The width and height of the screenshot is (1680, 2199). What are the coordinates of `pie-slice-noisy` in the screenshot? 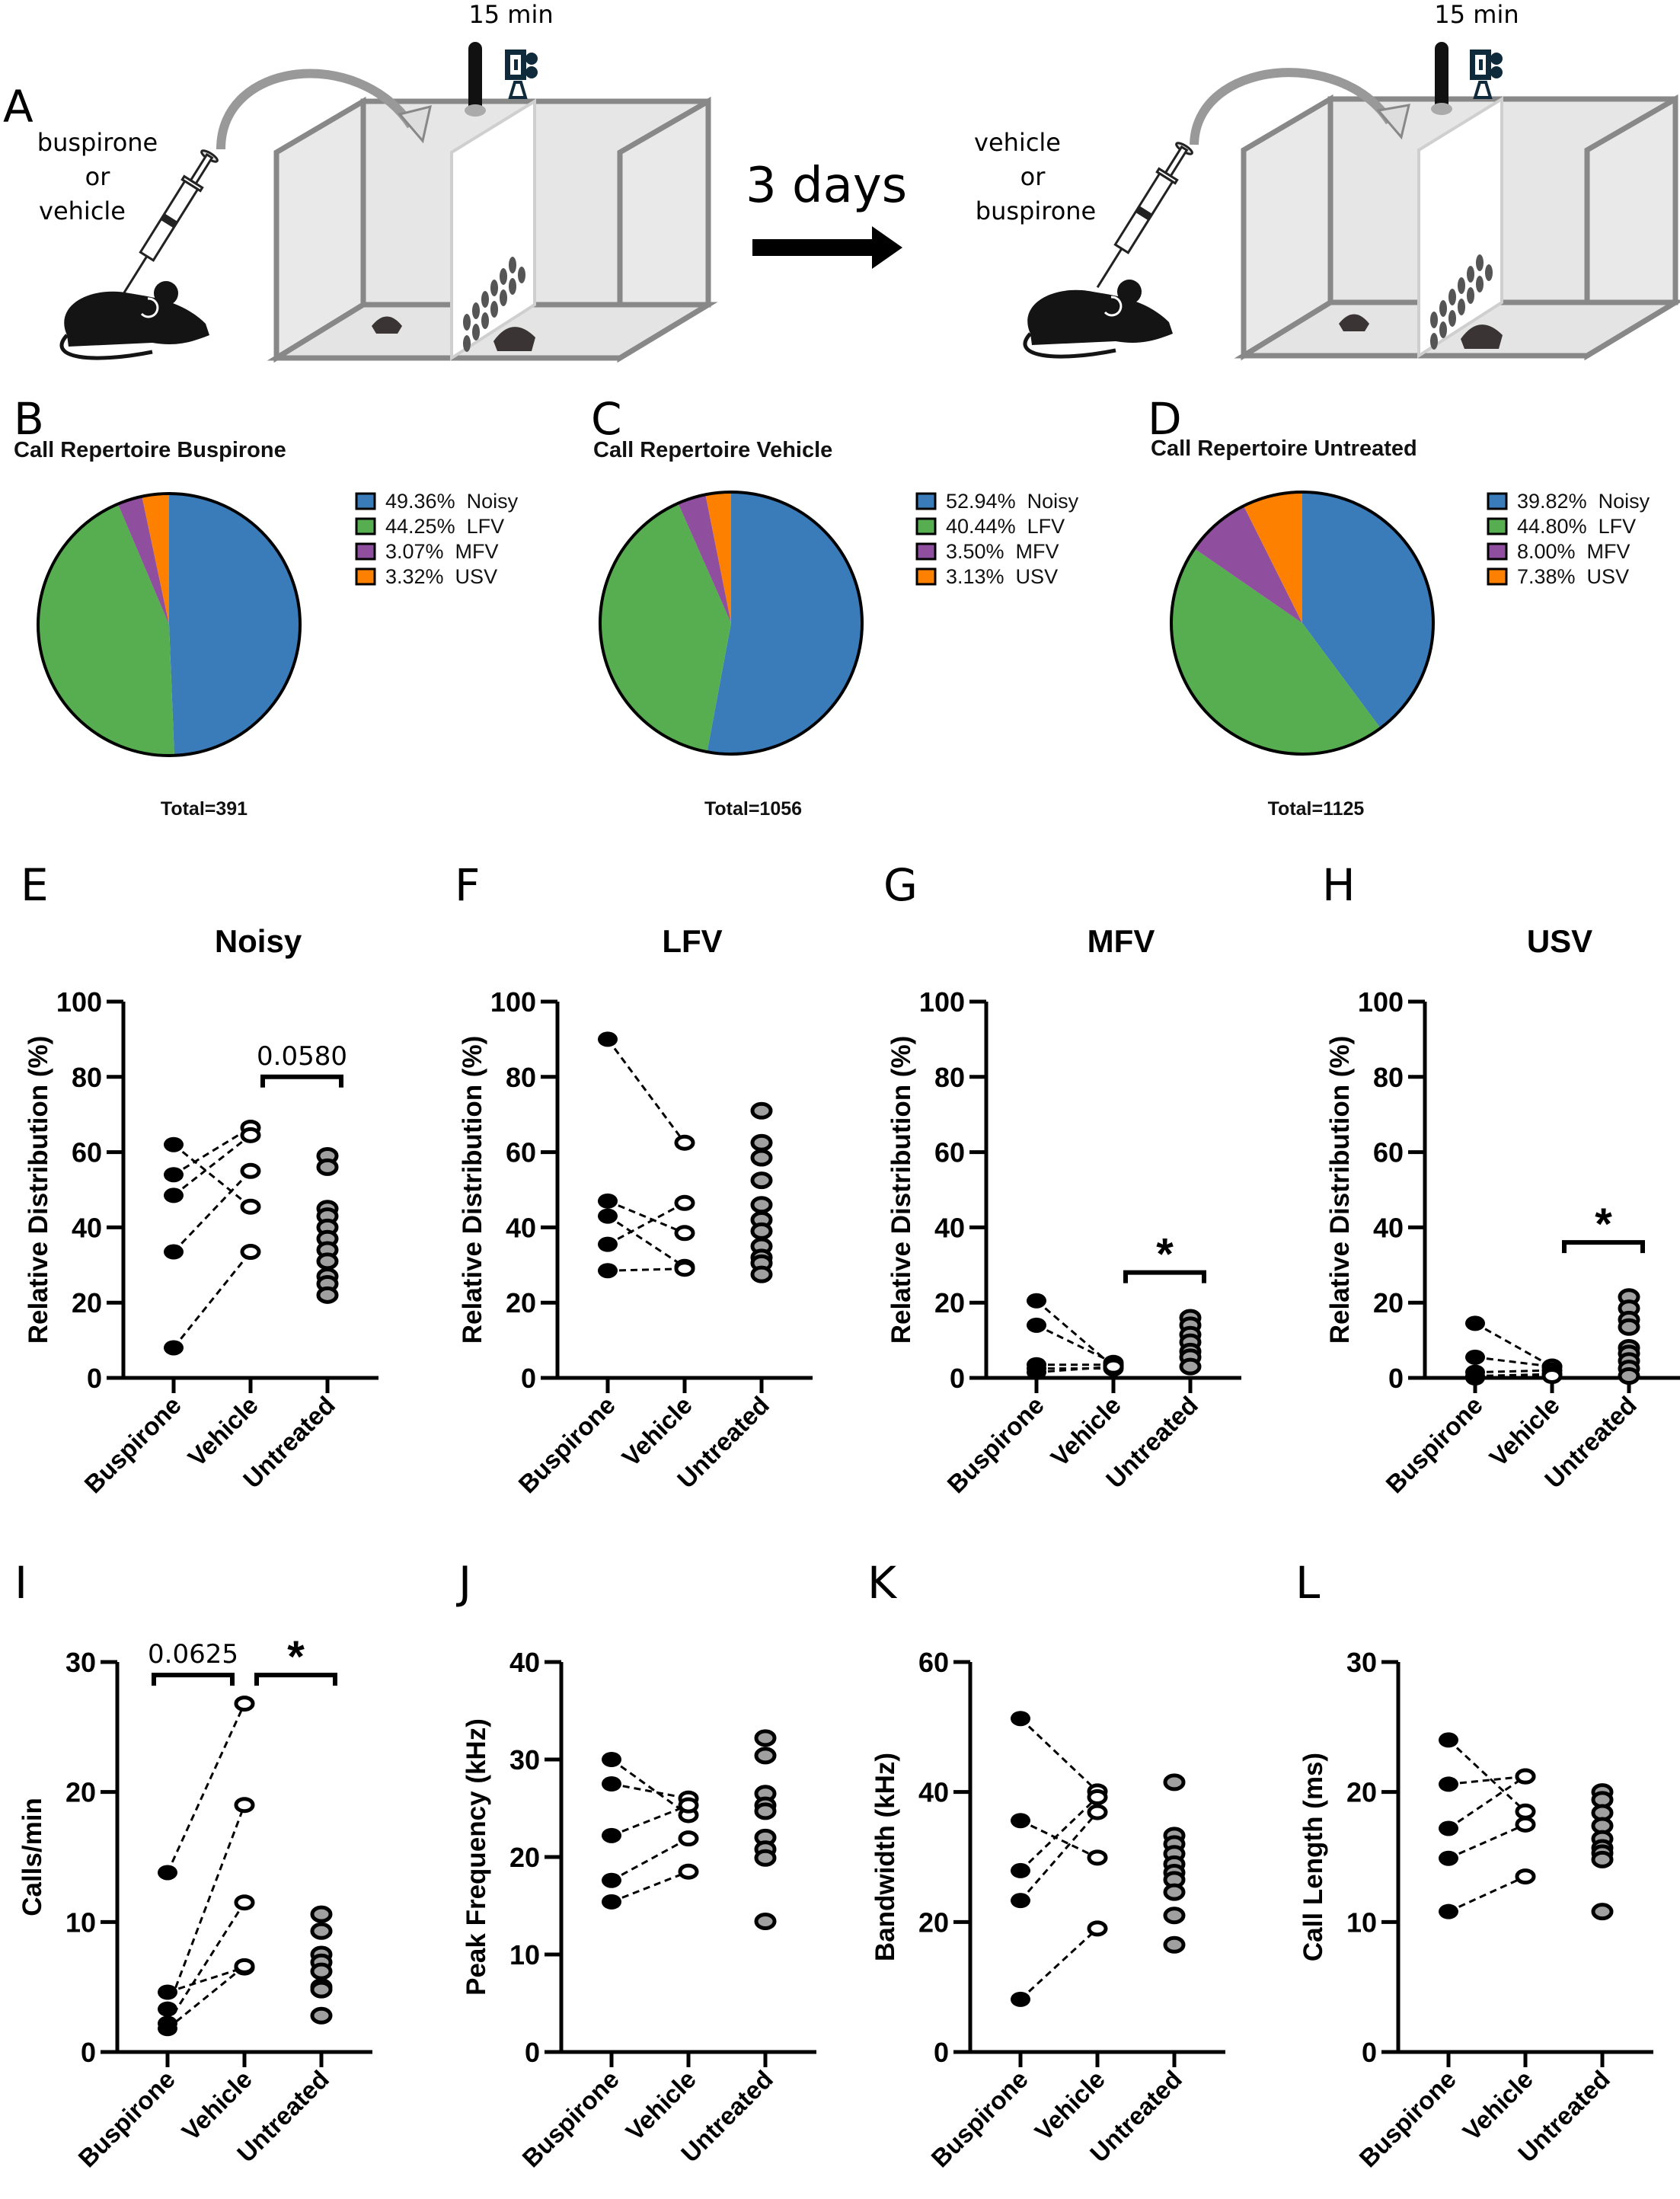 It's located at (784, 623).